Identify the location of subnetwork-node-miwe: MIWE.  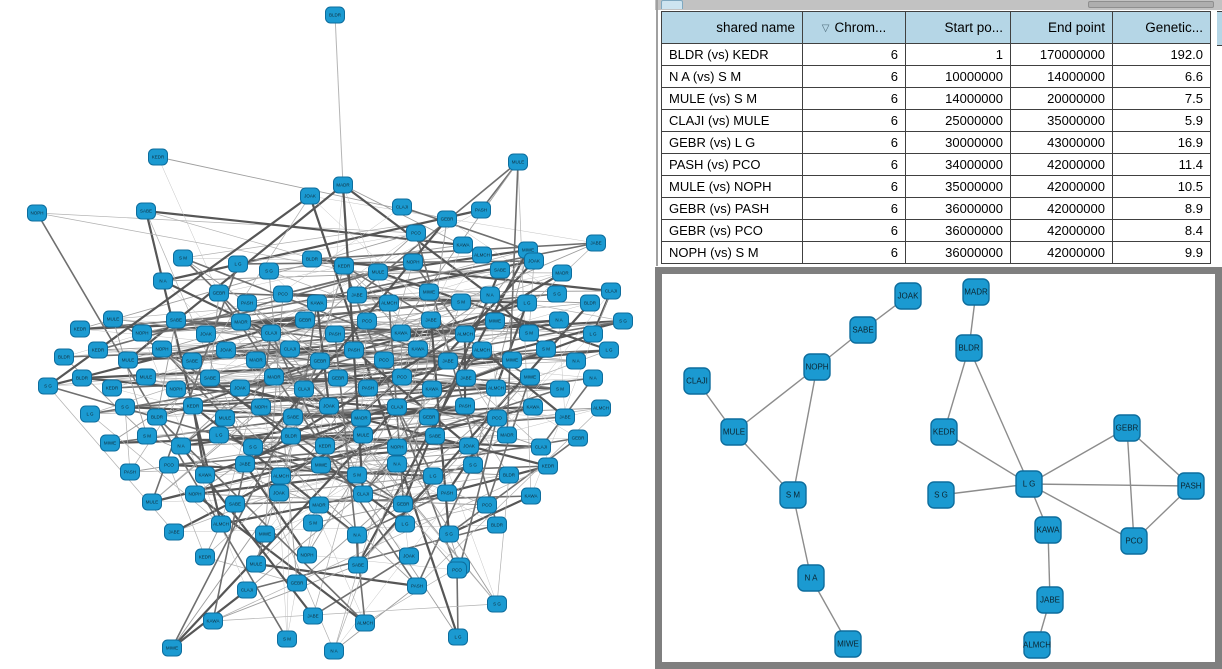
(848, 644).